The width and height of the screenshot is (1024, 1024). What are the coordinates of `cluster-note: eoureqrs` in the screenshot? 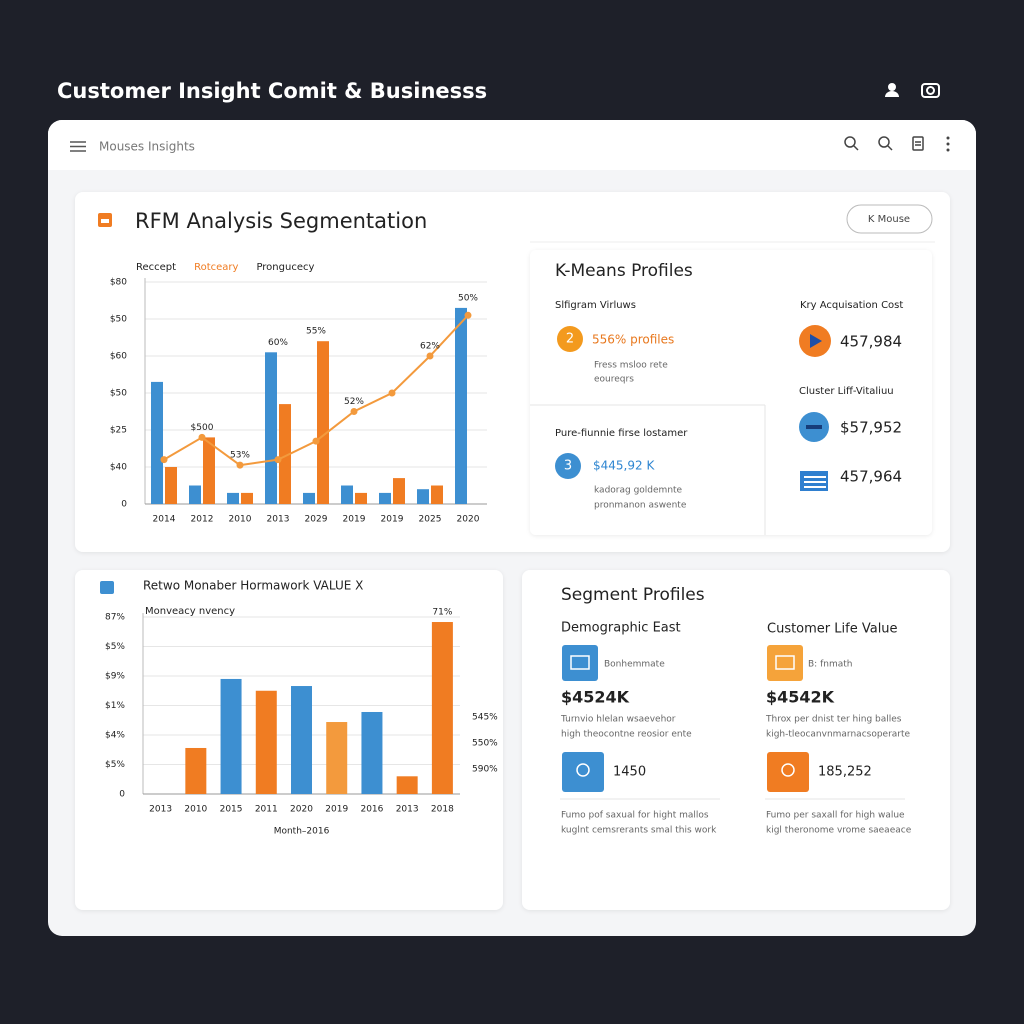 It's located at (614, 380).